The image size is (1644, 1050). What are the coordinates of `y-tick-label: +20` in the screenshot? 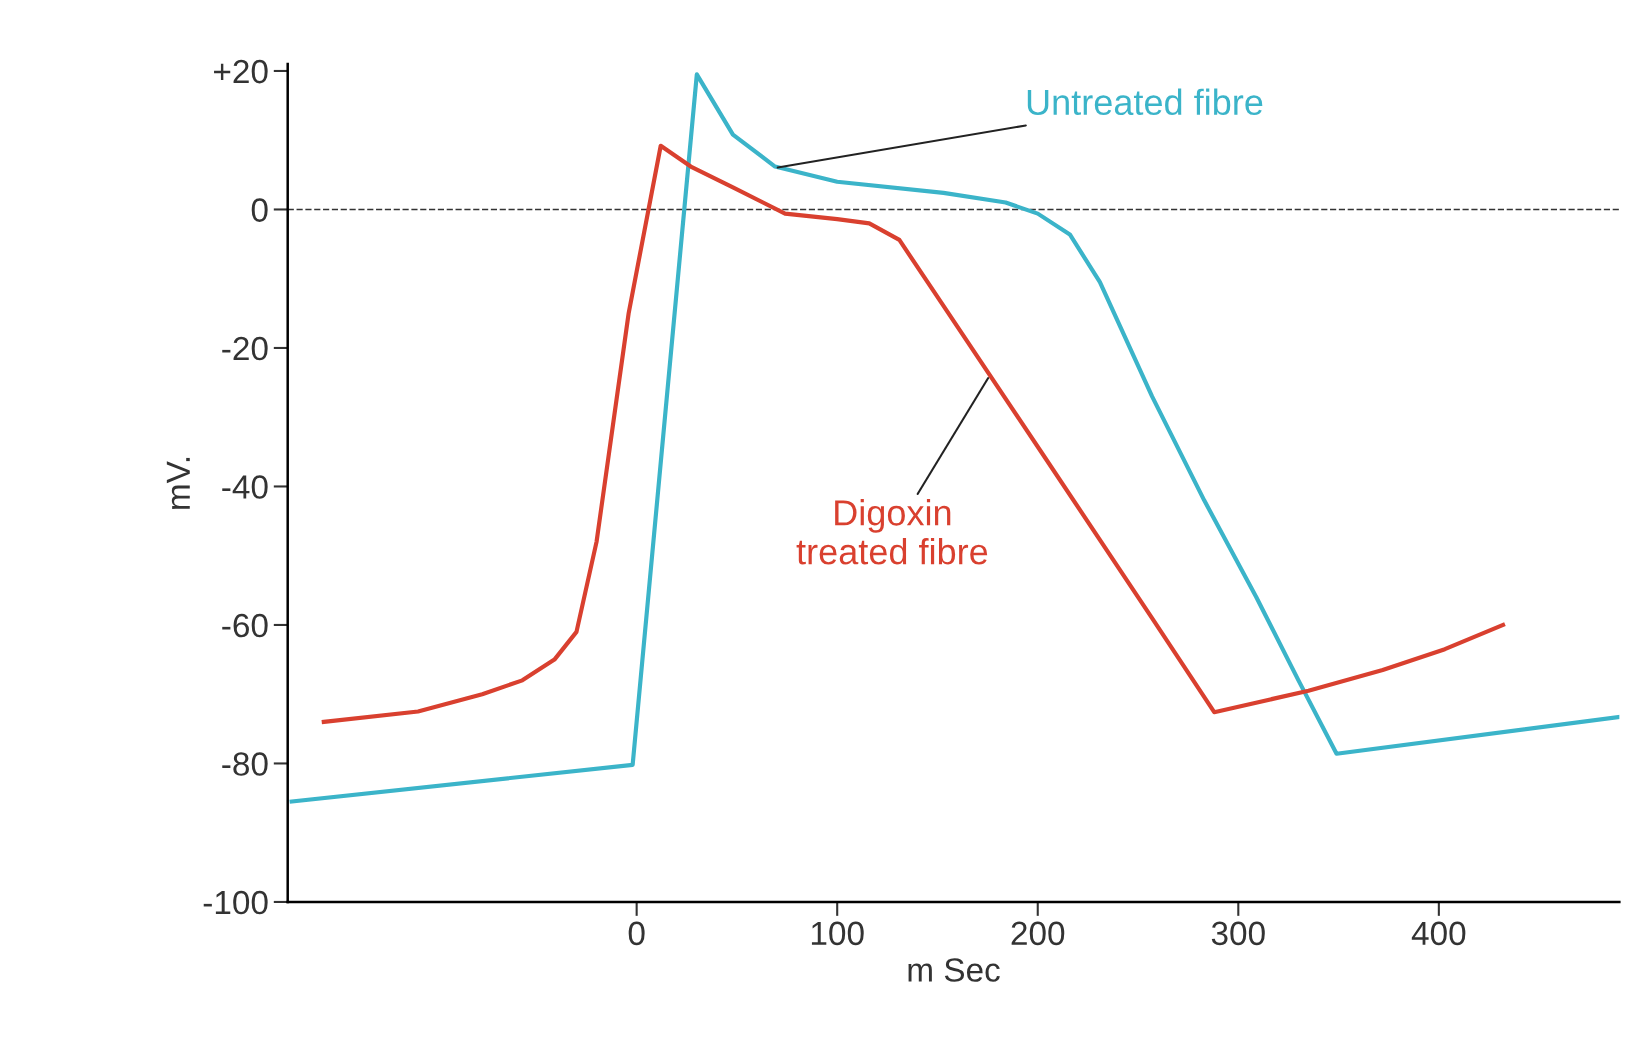 It's located at (241, 71).